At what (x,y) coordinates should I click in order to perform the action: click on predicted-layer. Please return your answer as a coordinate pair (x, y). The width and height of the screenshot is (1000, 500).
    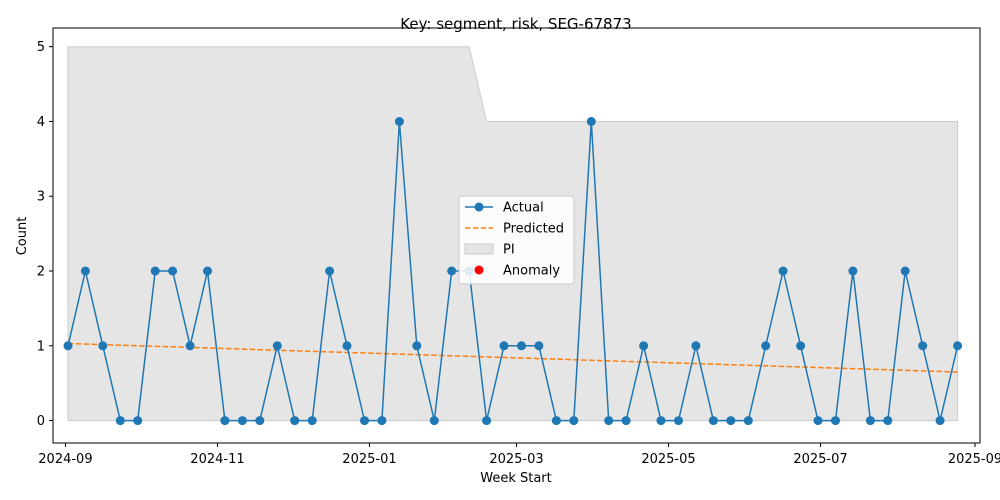
    Looking at the image, I should click on (512, 357).